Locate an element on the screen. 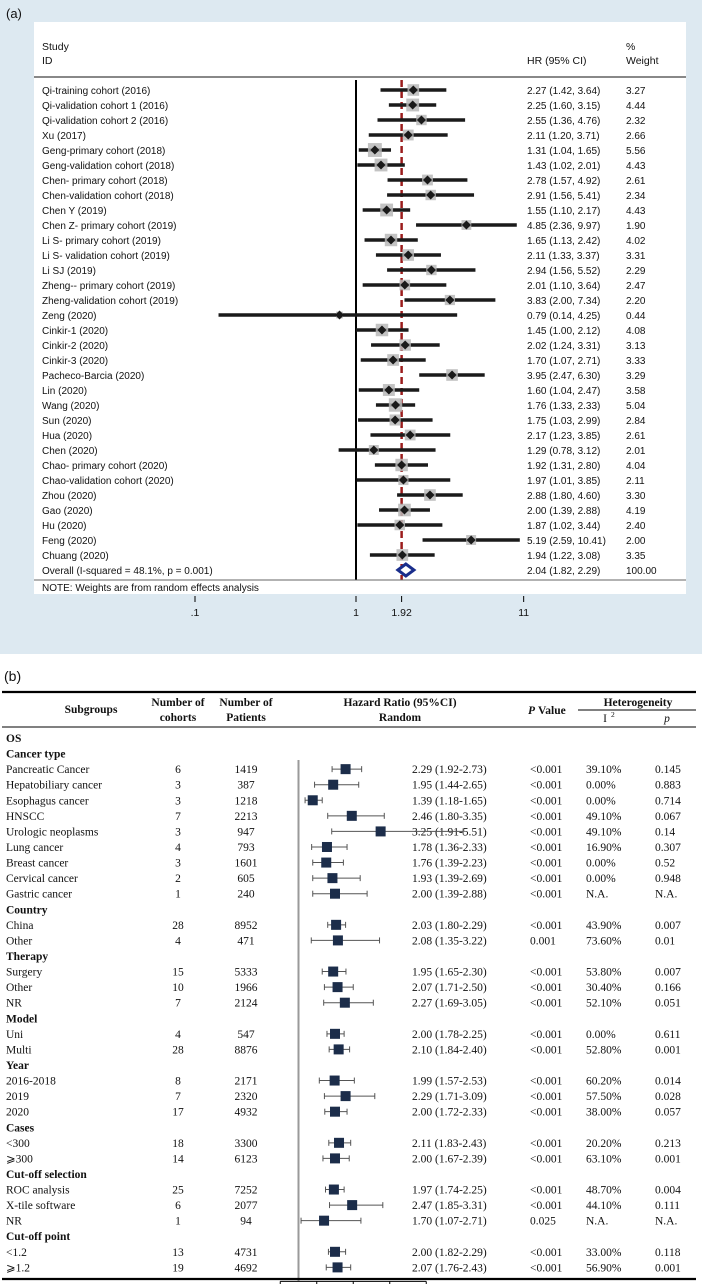 This screenshot has height=1284, width=702. study-weight: 2.66 is located at coordinates (636, 136).